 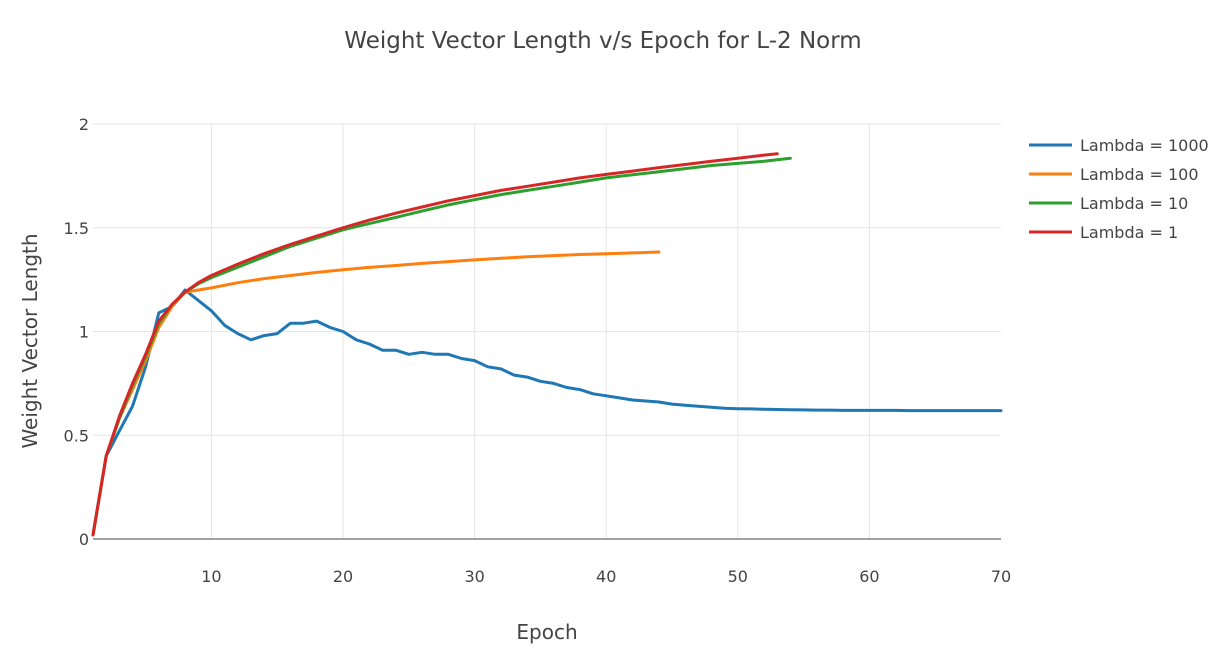 What do you see at coordinates (30, 340) in the screenshot?
I see `y-axis-title: Weight Vector Length` at bounding box center [30, 340].